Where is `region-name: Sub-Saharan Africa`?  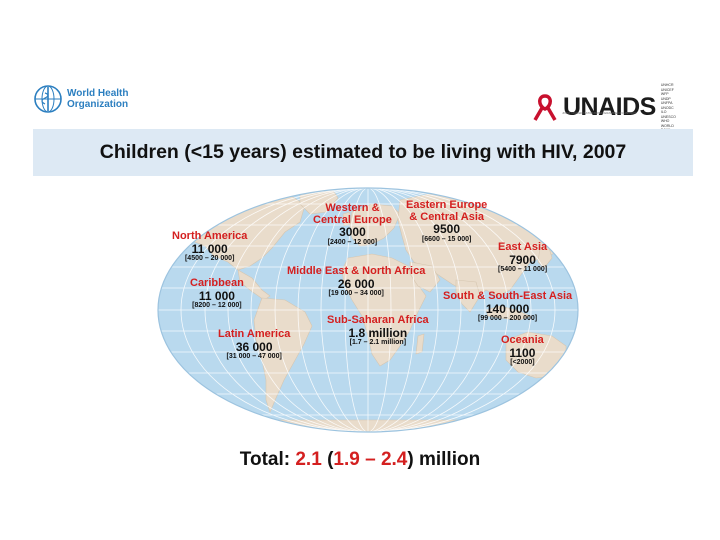
region-name: Sub-Saharan Africa is located at coordinates (378, 320).